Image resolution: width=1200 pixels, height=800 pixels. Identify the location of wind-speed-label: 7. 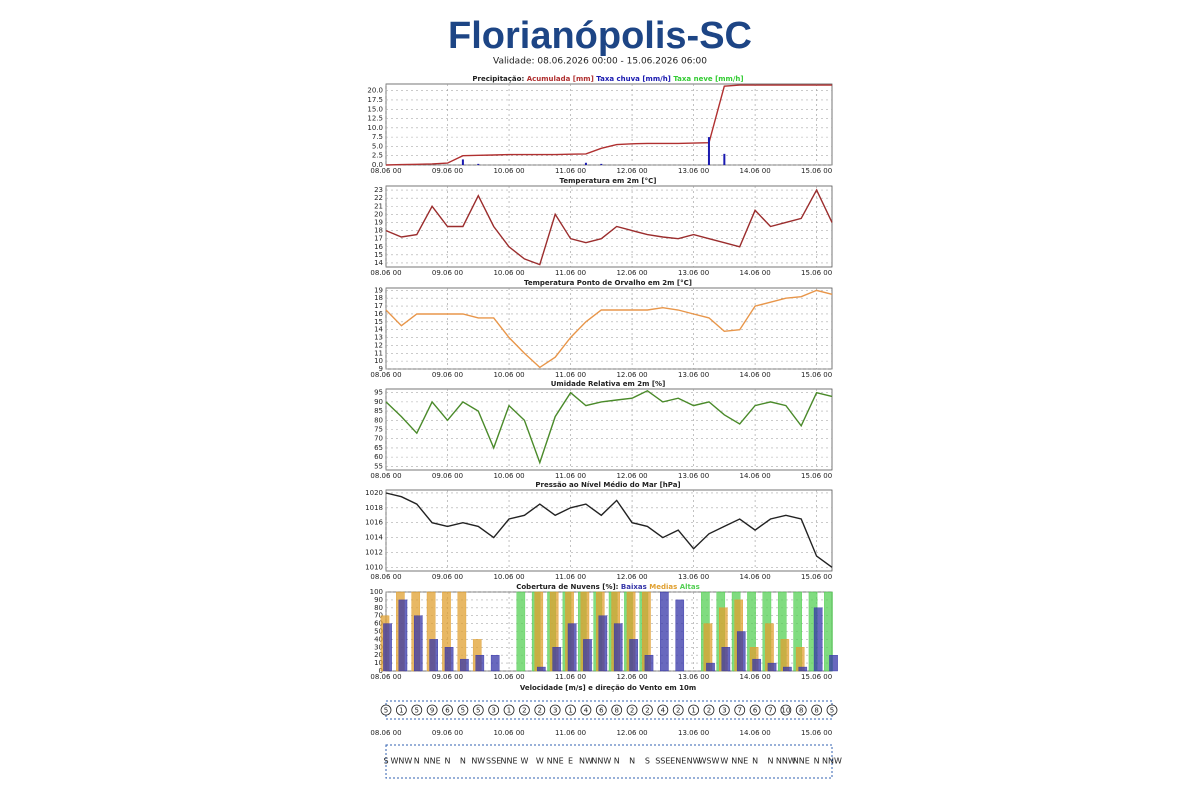
(739, 711).